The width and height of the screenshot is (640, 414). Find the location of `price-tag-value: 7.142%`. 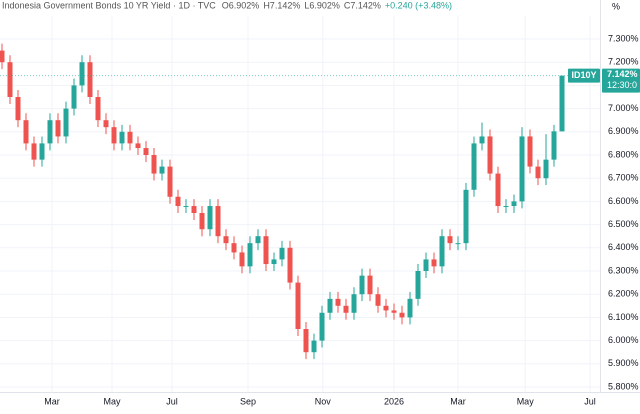

price-tag-value: 7.142% is located at coordinates (622, 74).